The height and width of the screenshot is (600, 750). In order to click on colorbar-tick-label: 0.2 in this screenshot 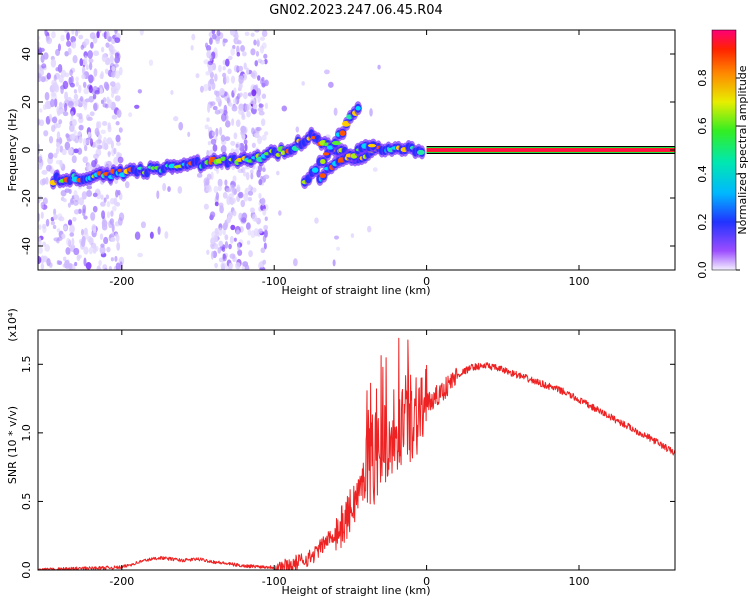, I will do `click(702, 222)`.